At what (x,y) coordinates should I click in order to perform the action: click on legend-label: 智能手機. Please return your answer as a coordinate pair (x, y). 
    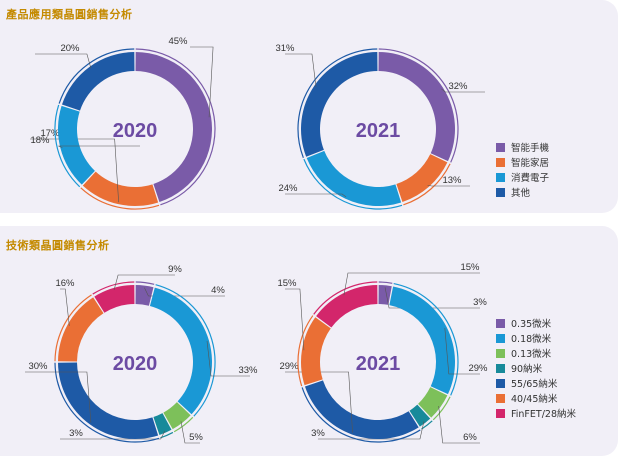
    Looking at the image, I should click on (530, 148).